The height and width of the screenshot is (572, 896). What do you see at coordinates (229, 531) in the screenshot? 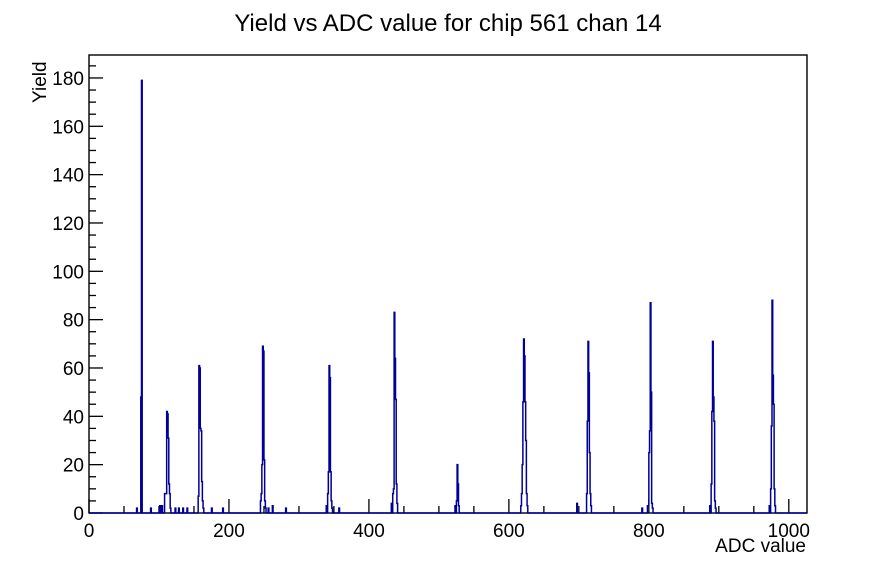
I see `x-tick-label: 200` at bounding box center [229, 531].